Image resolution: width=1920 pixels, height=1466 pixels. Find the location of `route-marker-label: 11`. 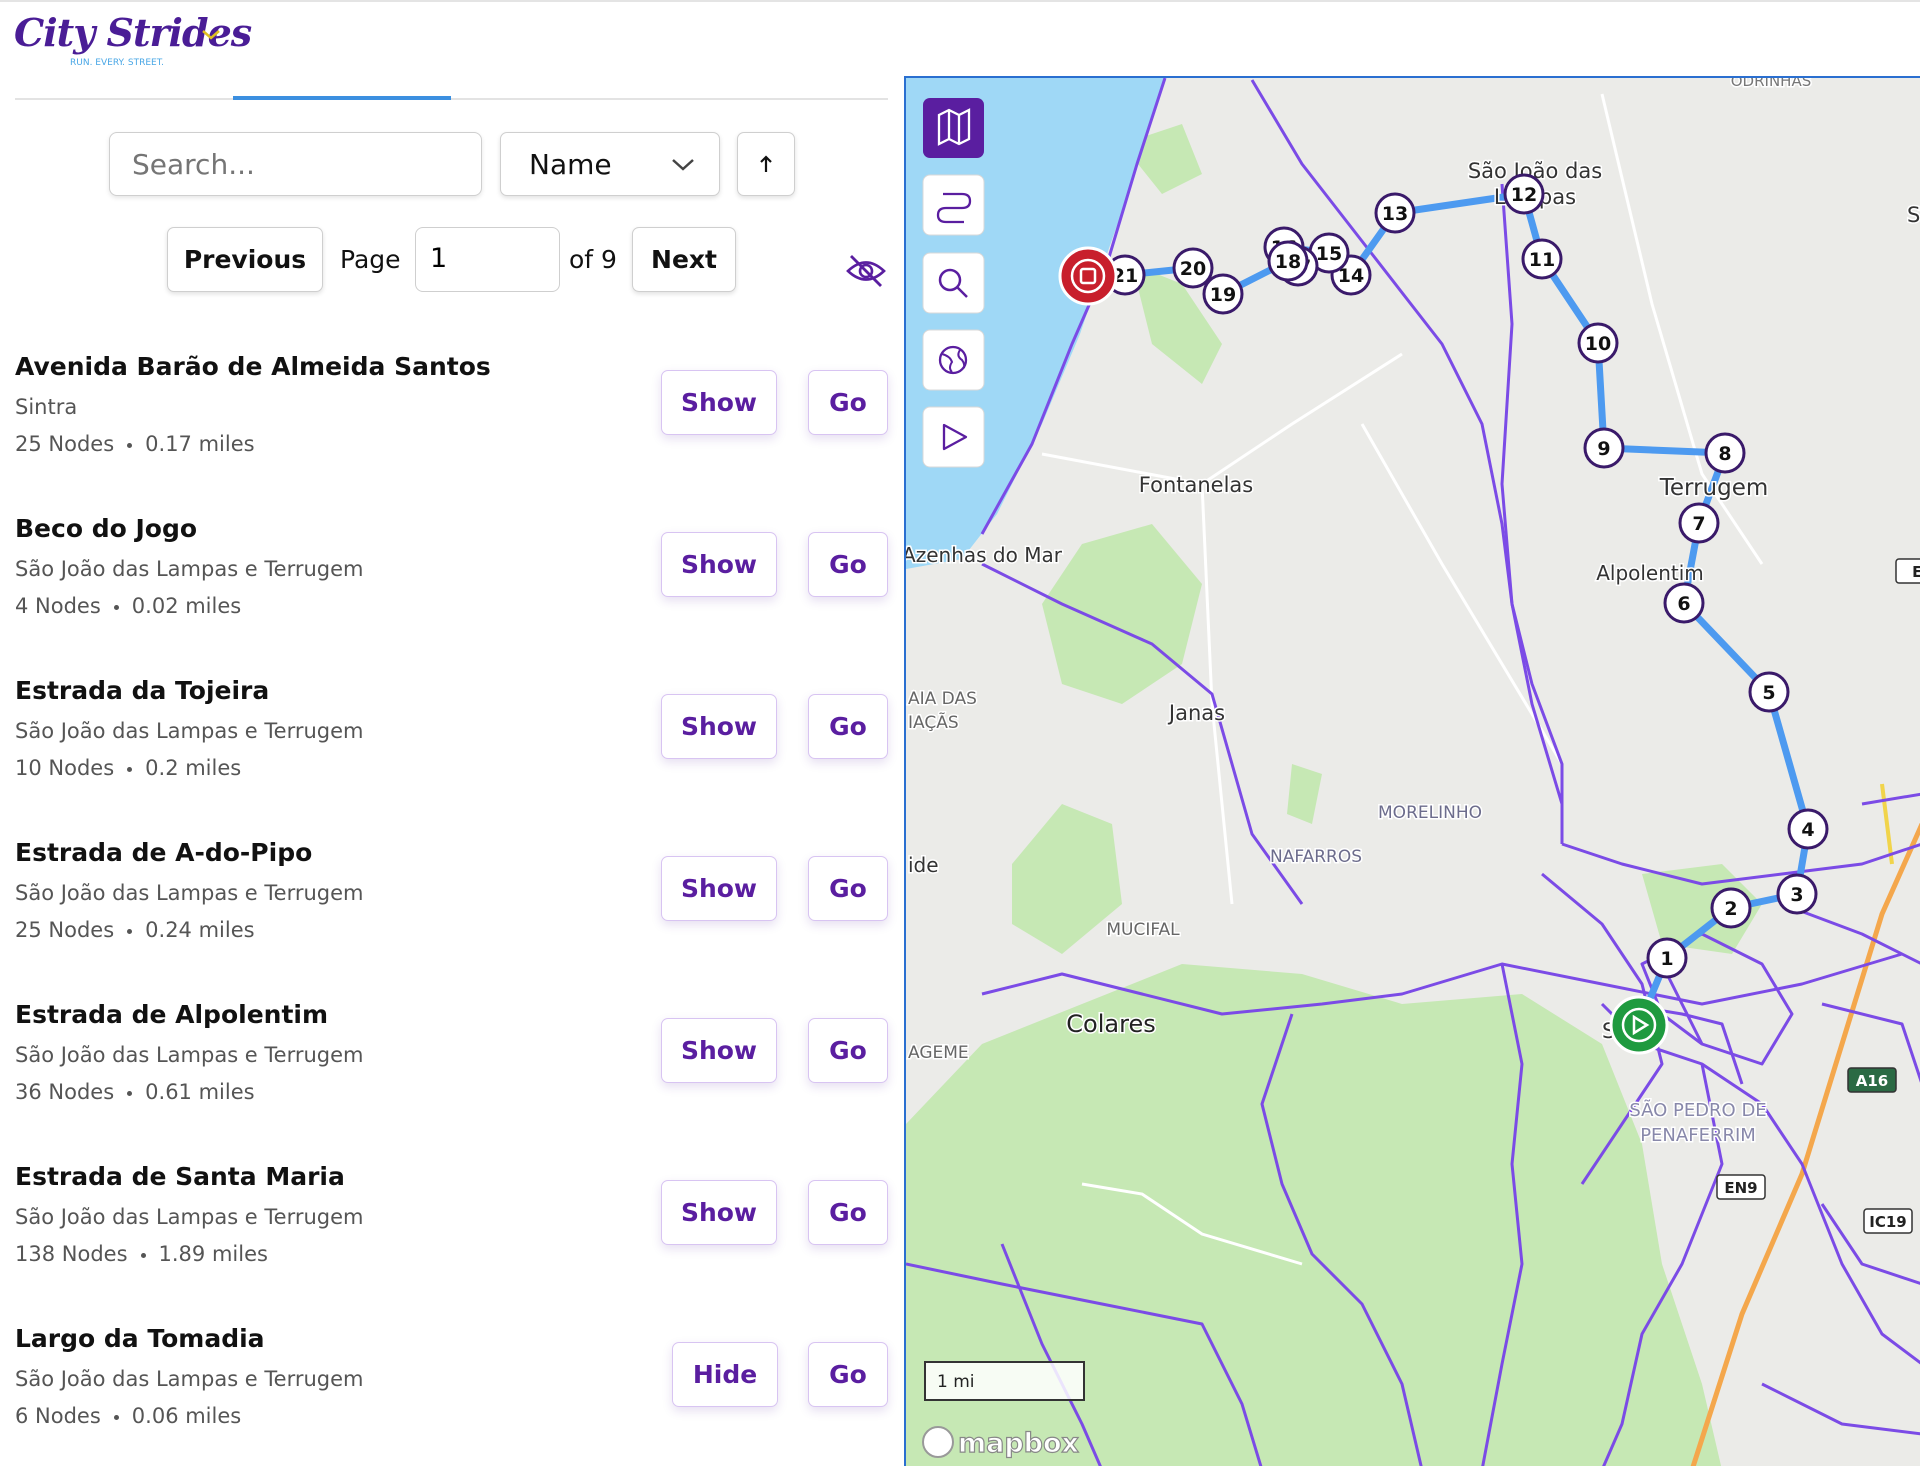

route-marker-label: 11 is located at coordinates (1542, 260).